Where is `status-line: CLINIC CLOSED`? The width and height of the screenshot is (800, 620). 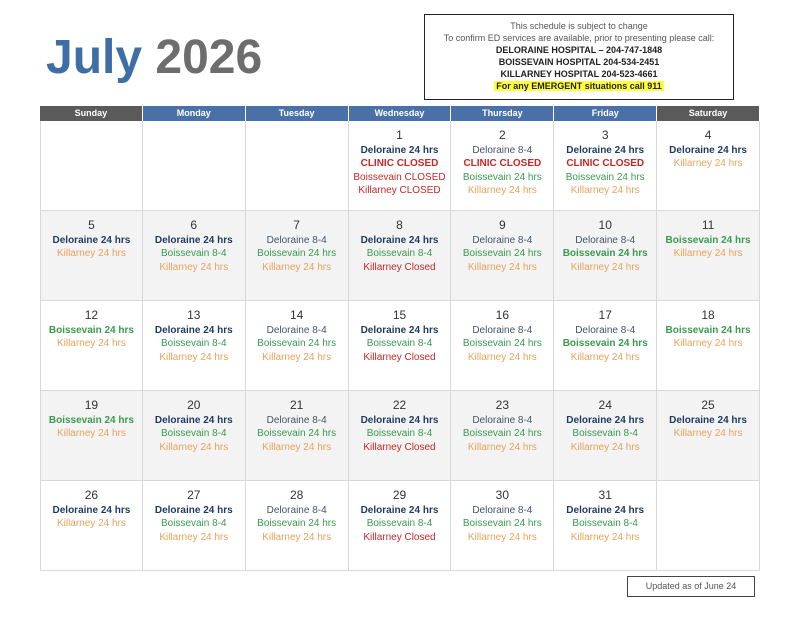 status-line: CLINIC CLOSED is located at coordinates (399, 163).